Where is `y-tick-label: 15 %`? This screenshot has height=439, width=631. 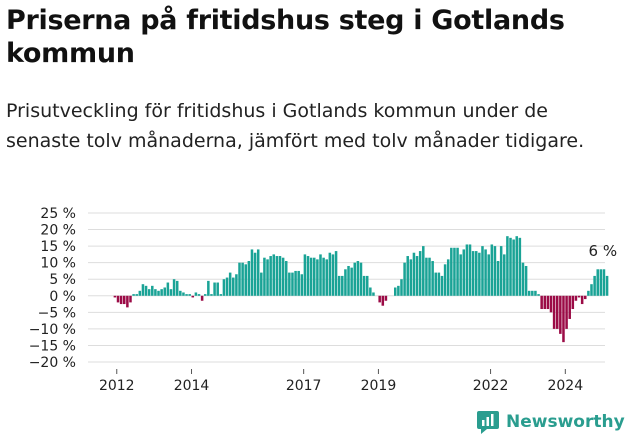
y-tick-label: 15 % is located at coordinates (58, 247).